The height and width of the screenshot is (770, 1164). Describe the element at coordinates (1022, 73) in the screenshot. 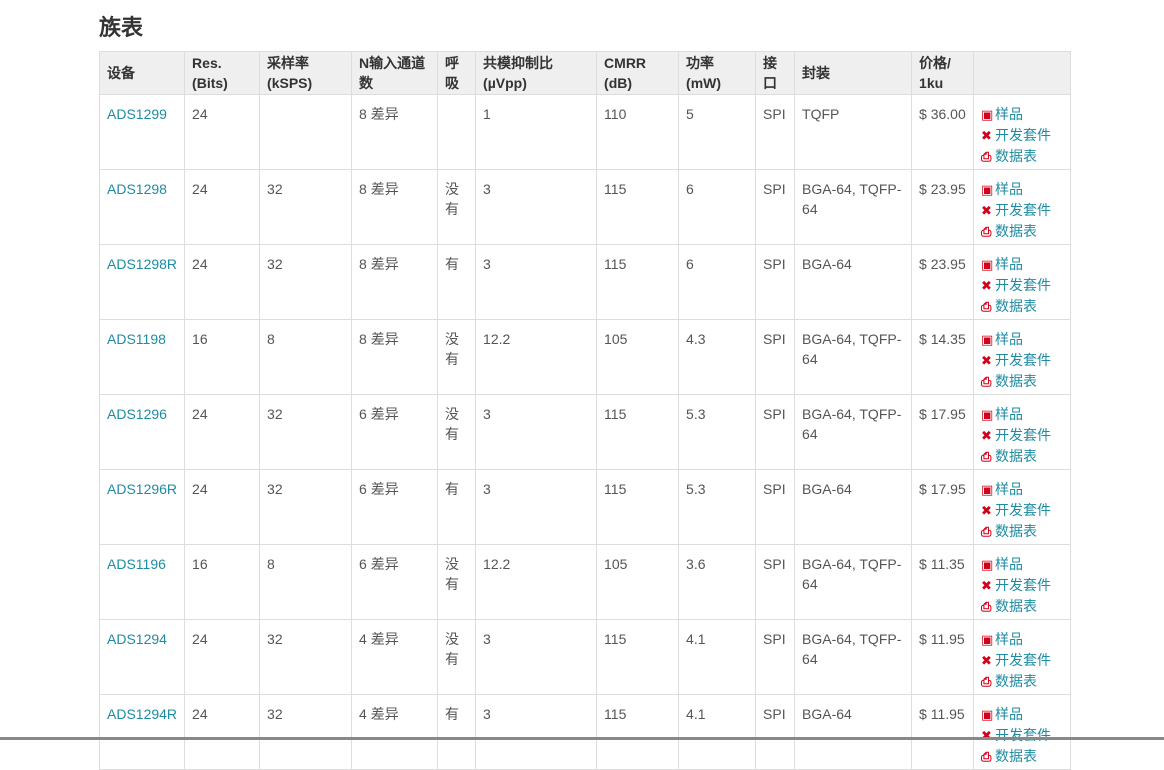

I see `column-header` at that location.